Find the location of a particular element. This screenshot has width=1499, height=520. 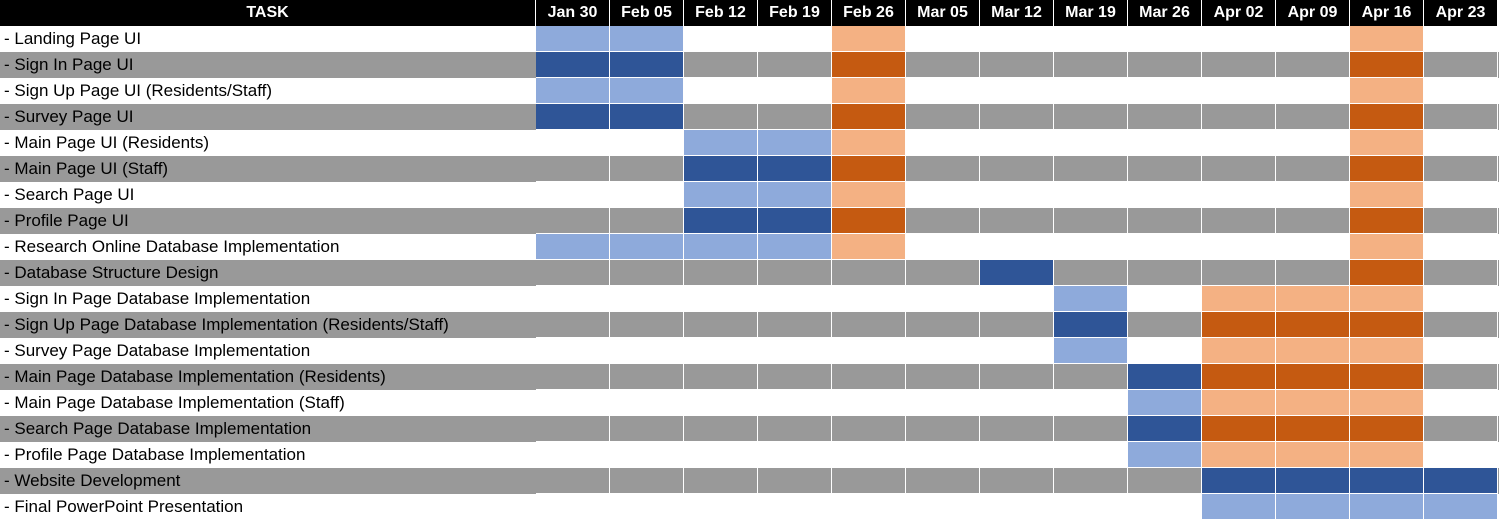

task-row: - Profile Page Database Implementation is located at coordinates (749, 455).